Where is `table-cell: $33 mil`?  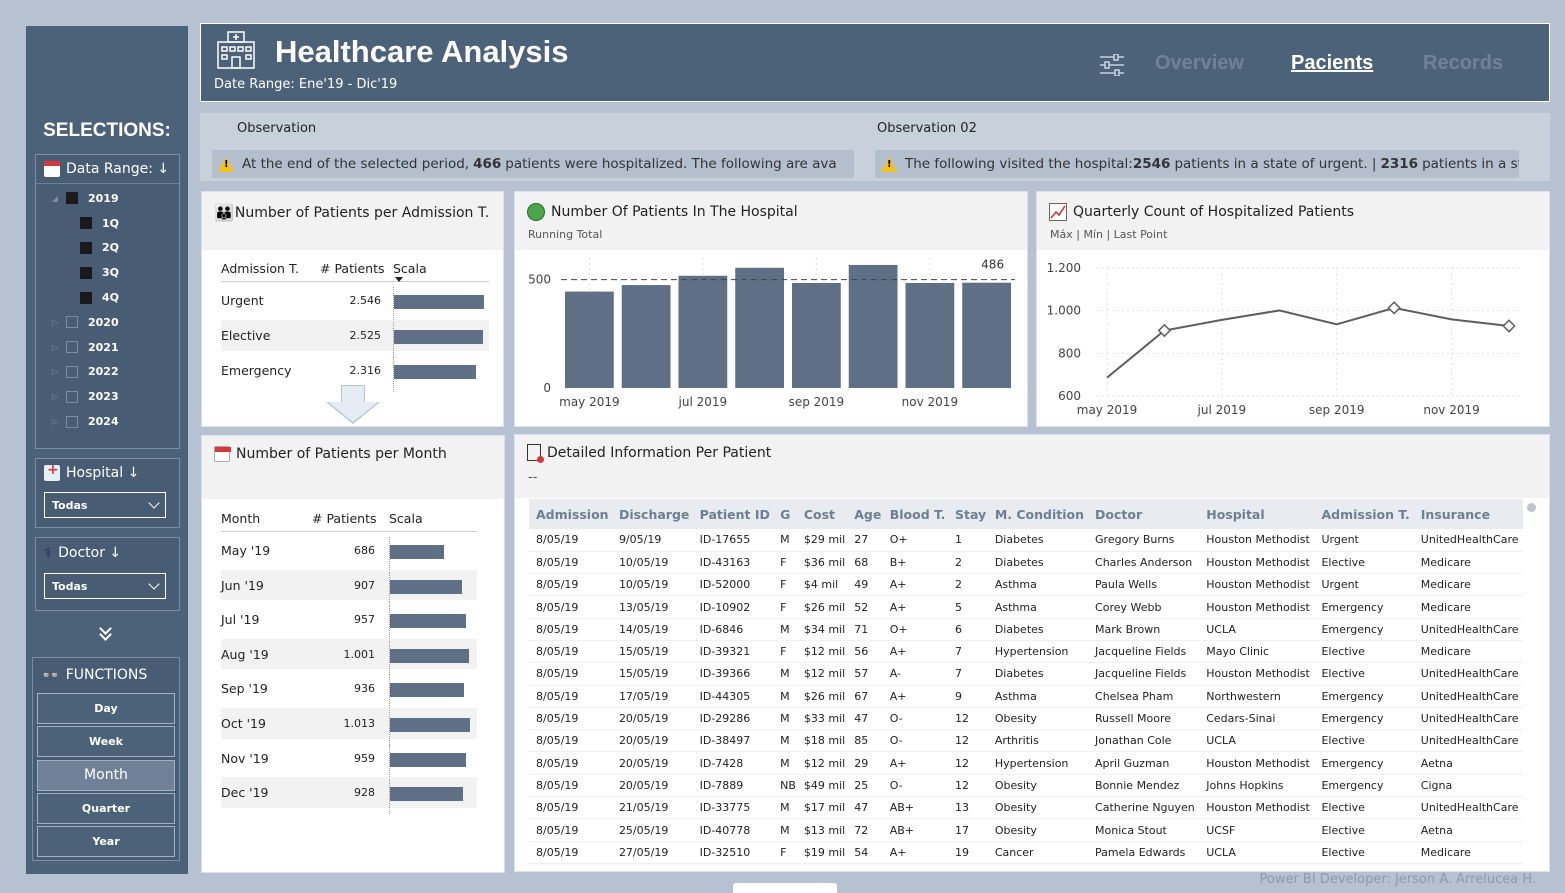 table-cell: $33 mil is located at coordinates (822, 719).